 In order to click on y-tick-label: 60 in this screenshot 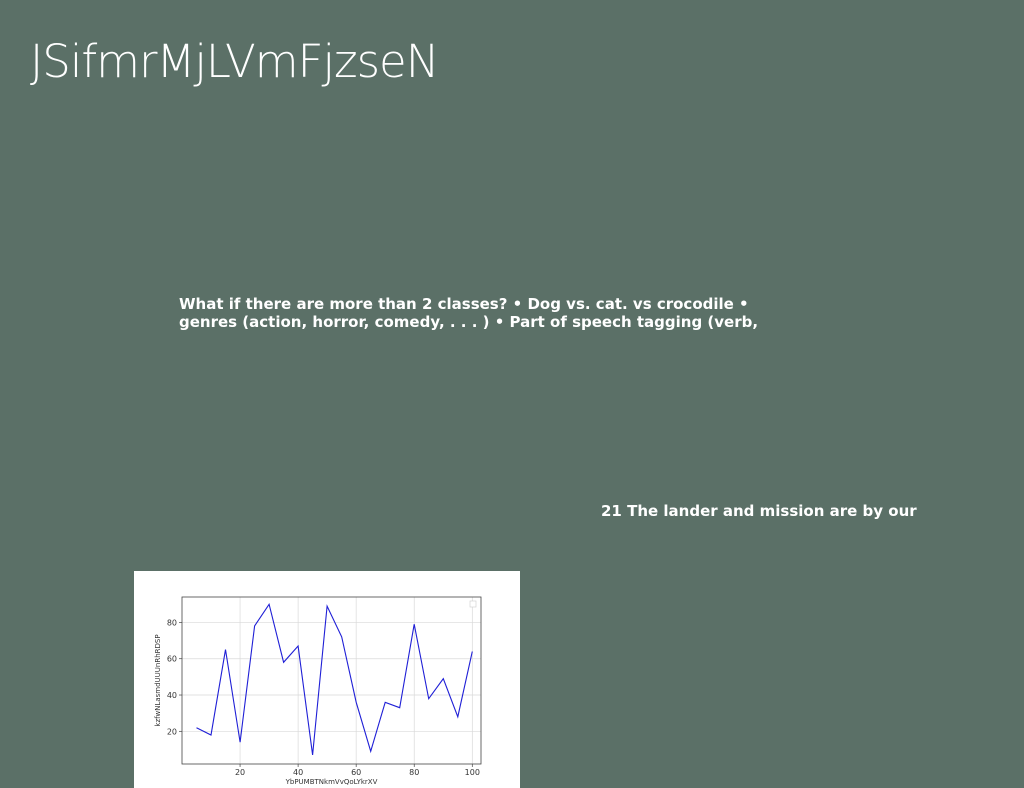, I will do `click(172, 659)`.